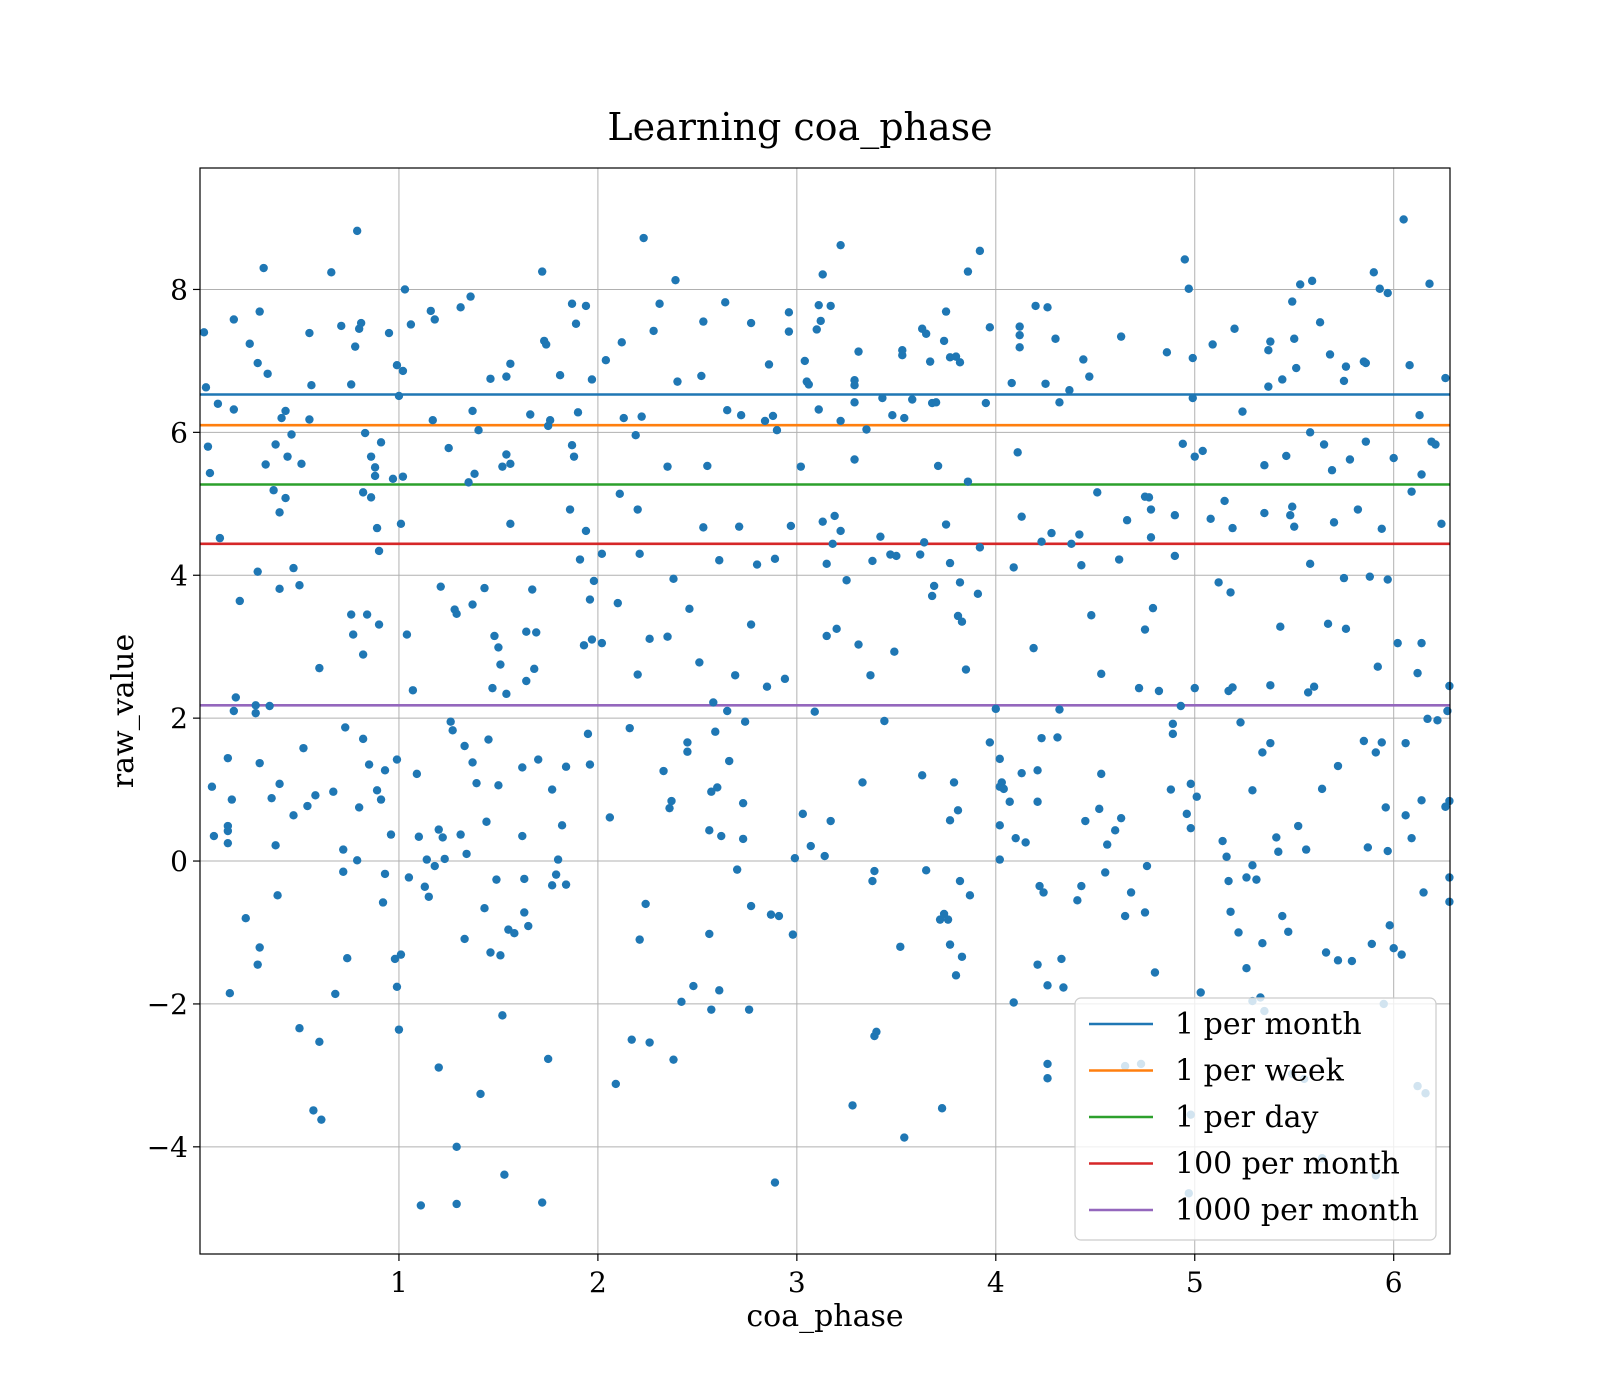  Describe the element at coordinates (1195, 1282) in the screenshot. I see `x-tick-label: 5` at that location.